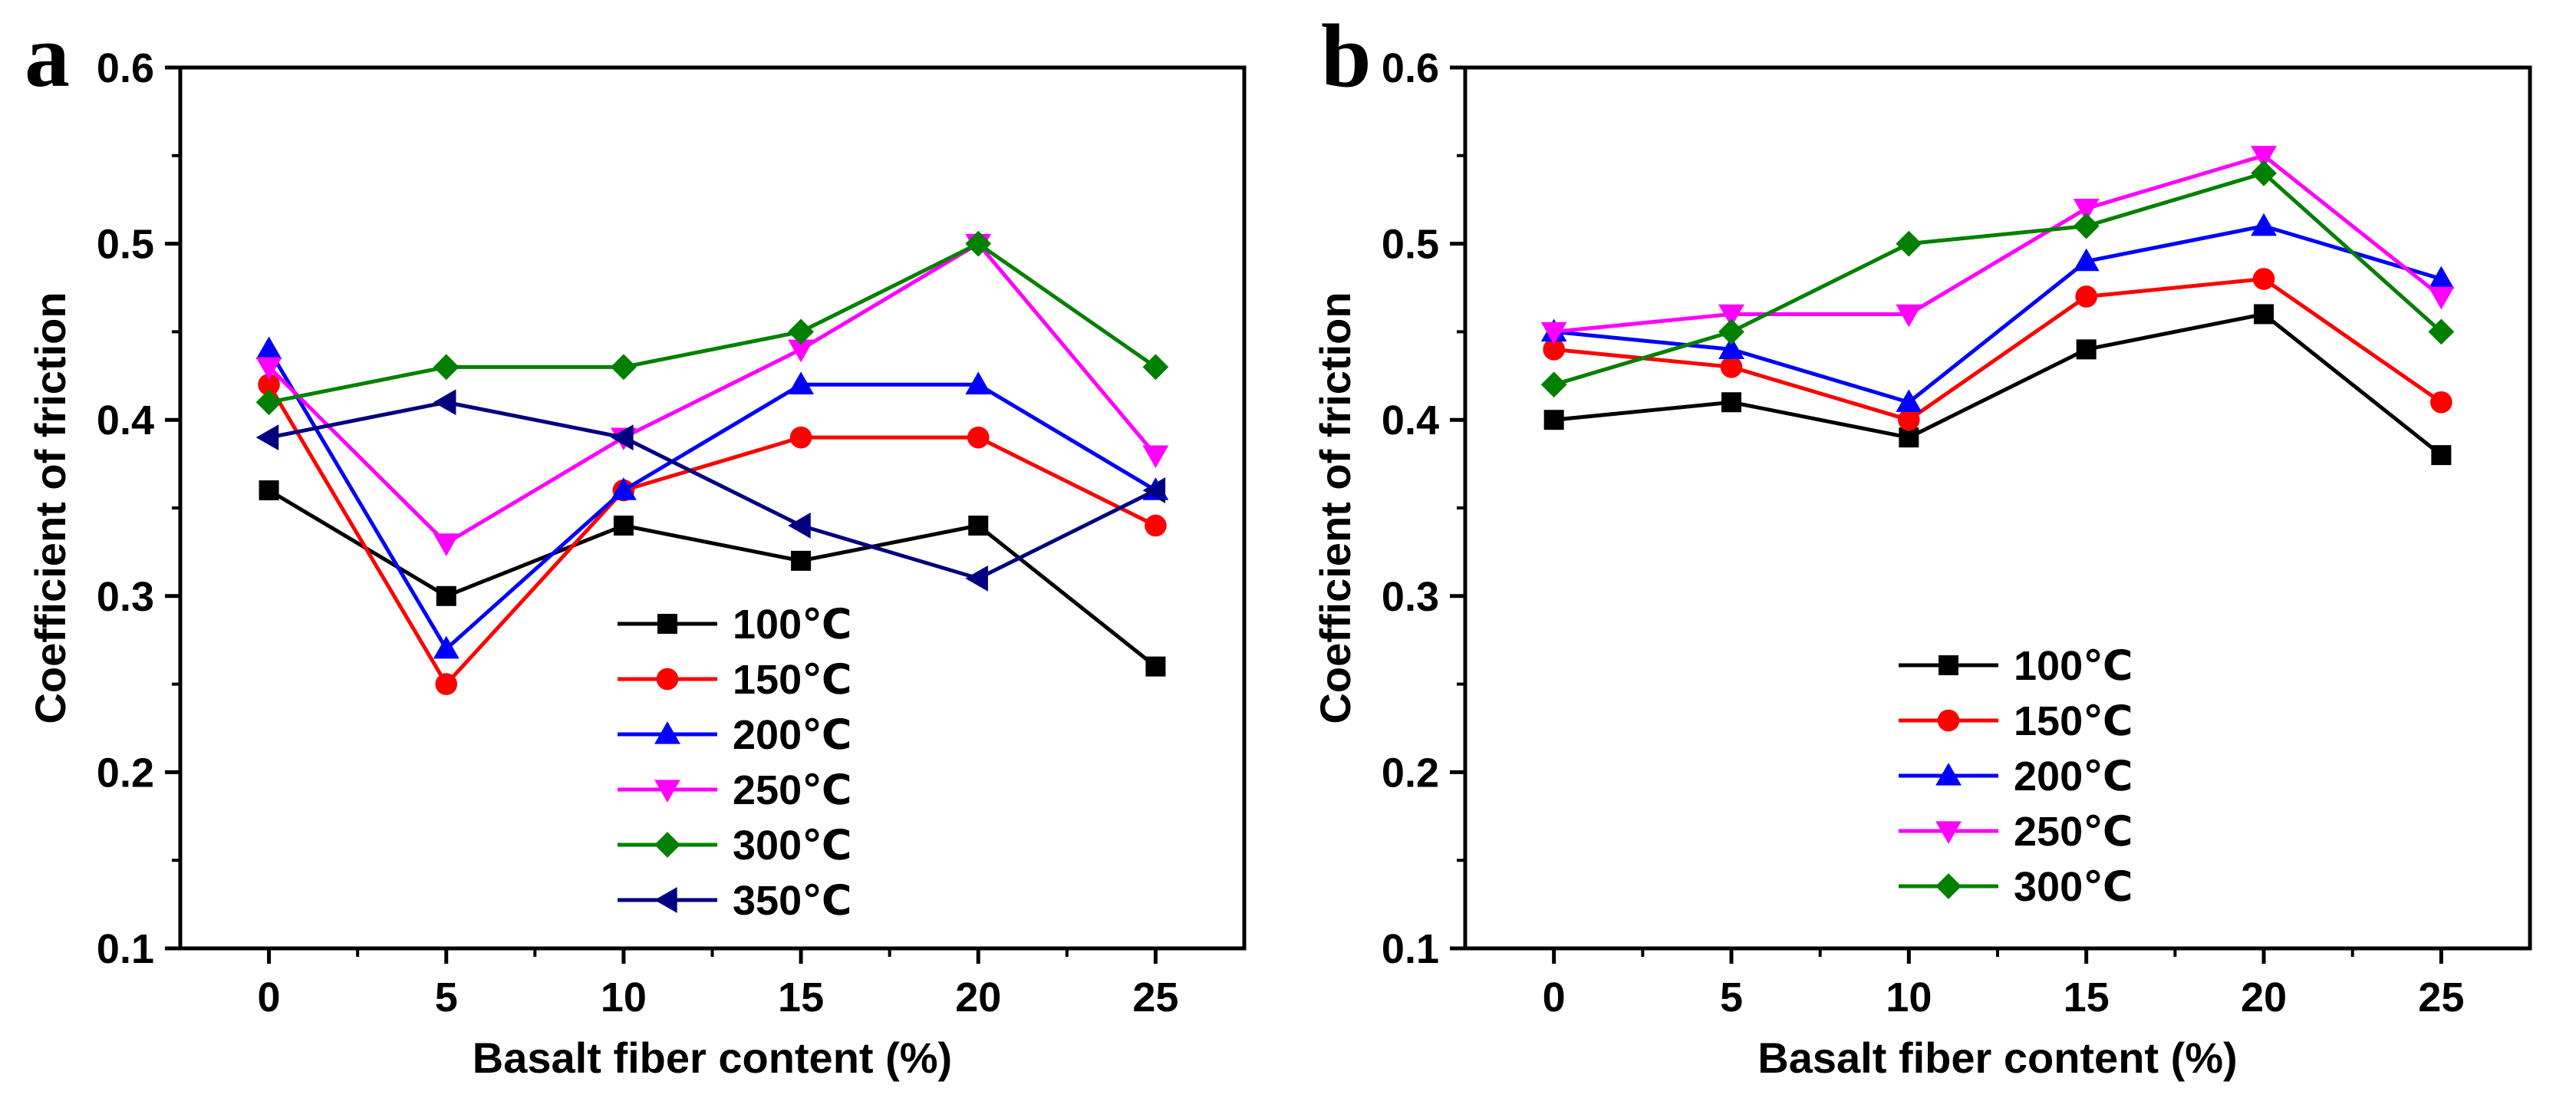  Describe the element at coordinates (1346, 55) in the screenshot. I see `panel-label: b` at that location.